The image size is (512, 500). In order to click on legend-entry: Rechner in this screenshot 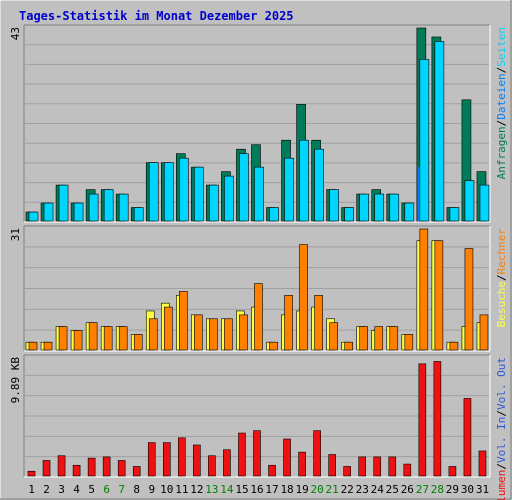, I will do `click(501, 251)`.